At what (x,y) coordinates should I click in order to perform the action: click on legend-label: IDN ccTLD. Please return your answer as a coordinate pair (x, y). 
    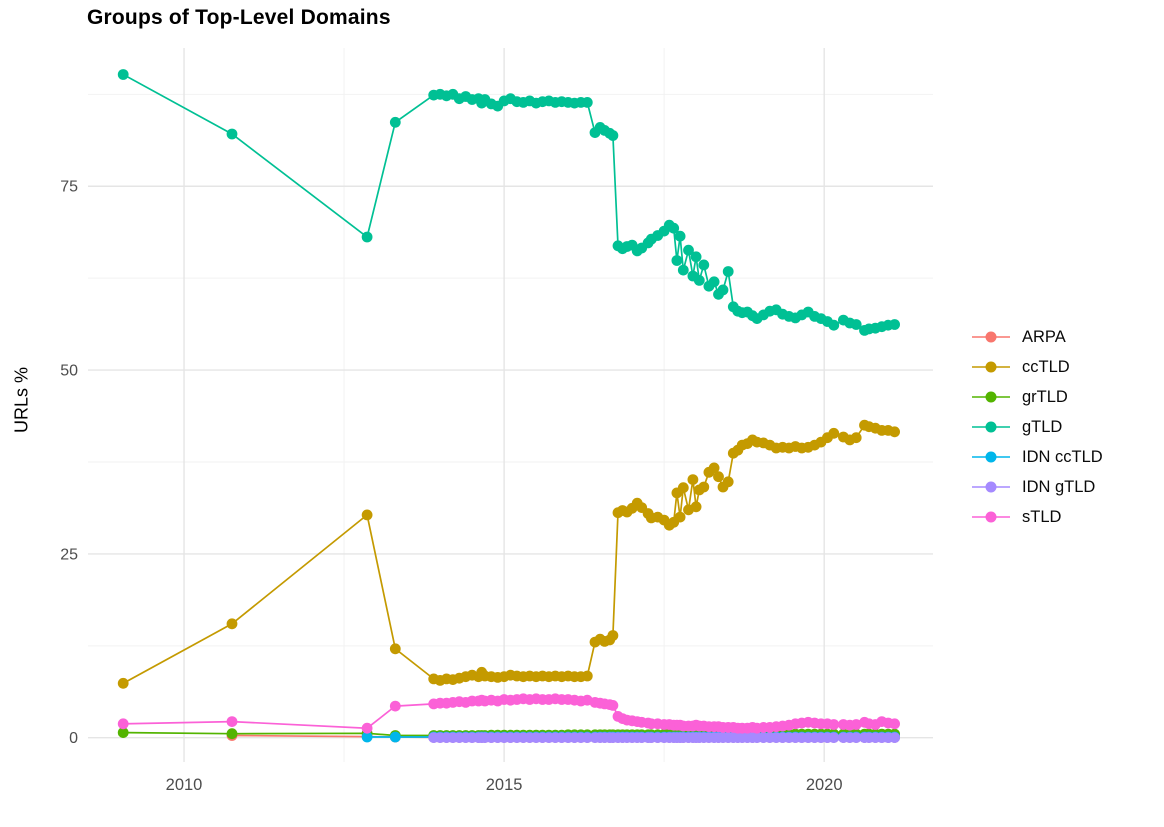
    Looking at the image, I should click on (1062, 456).